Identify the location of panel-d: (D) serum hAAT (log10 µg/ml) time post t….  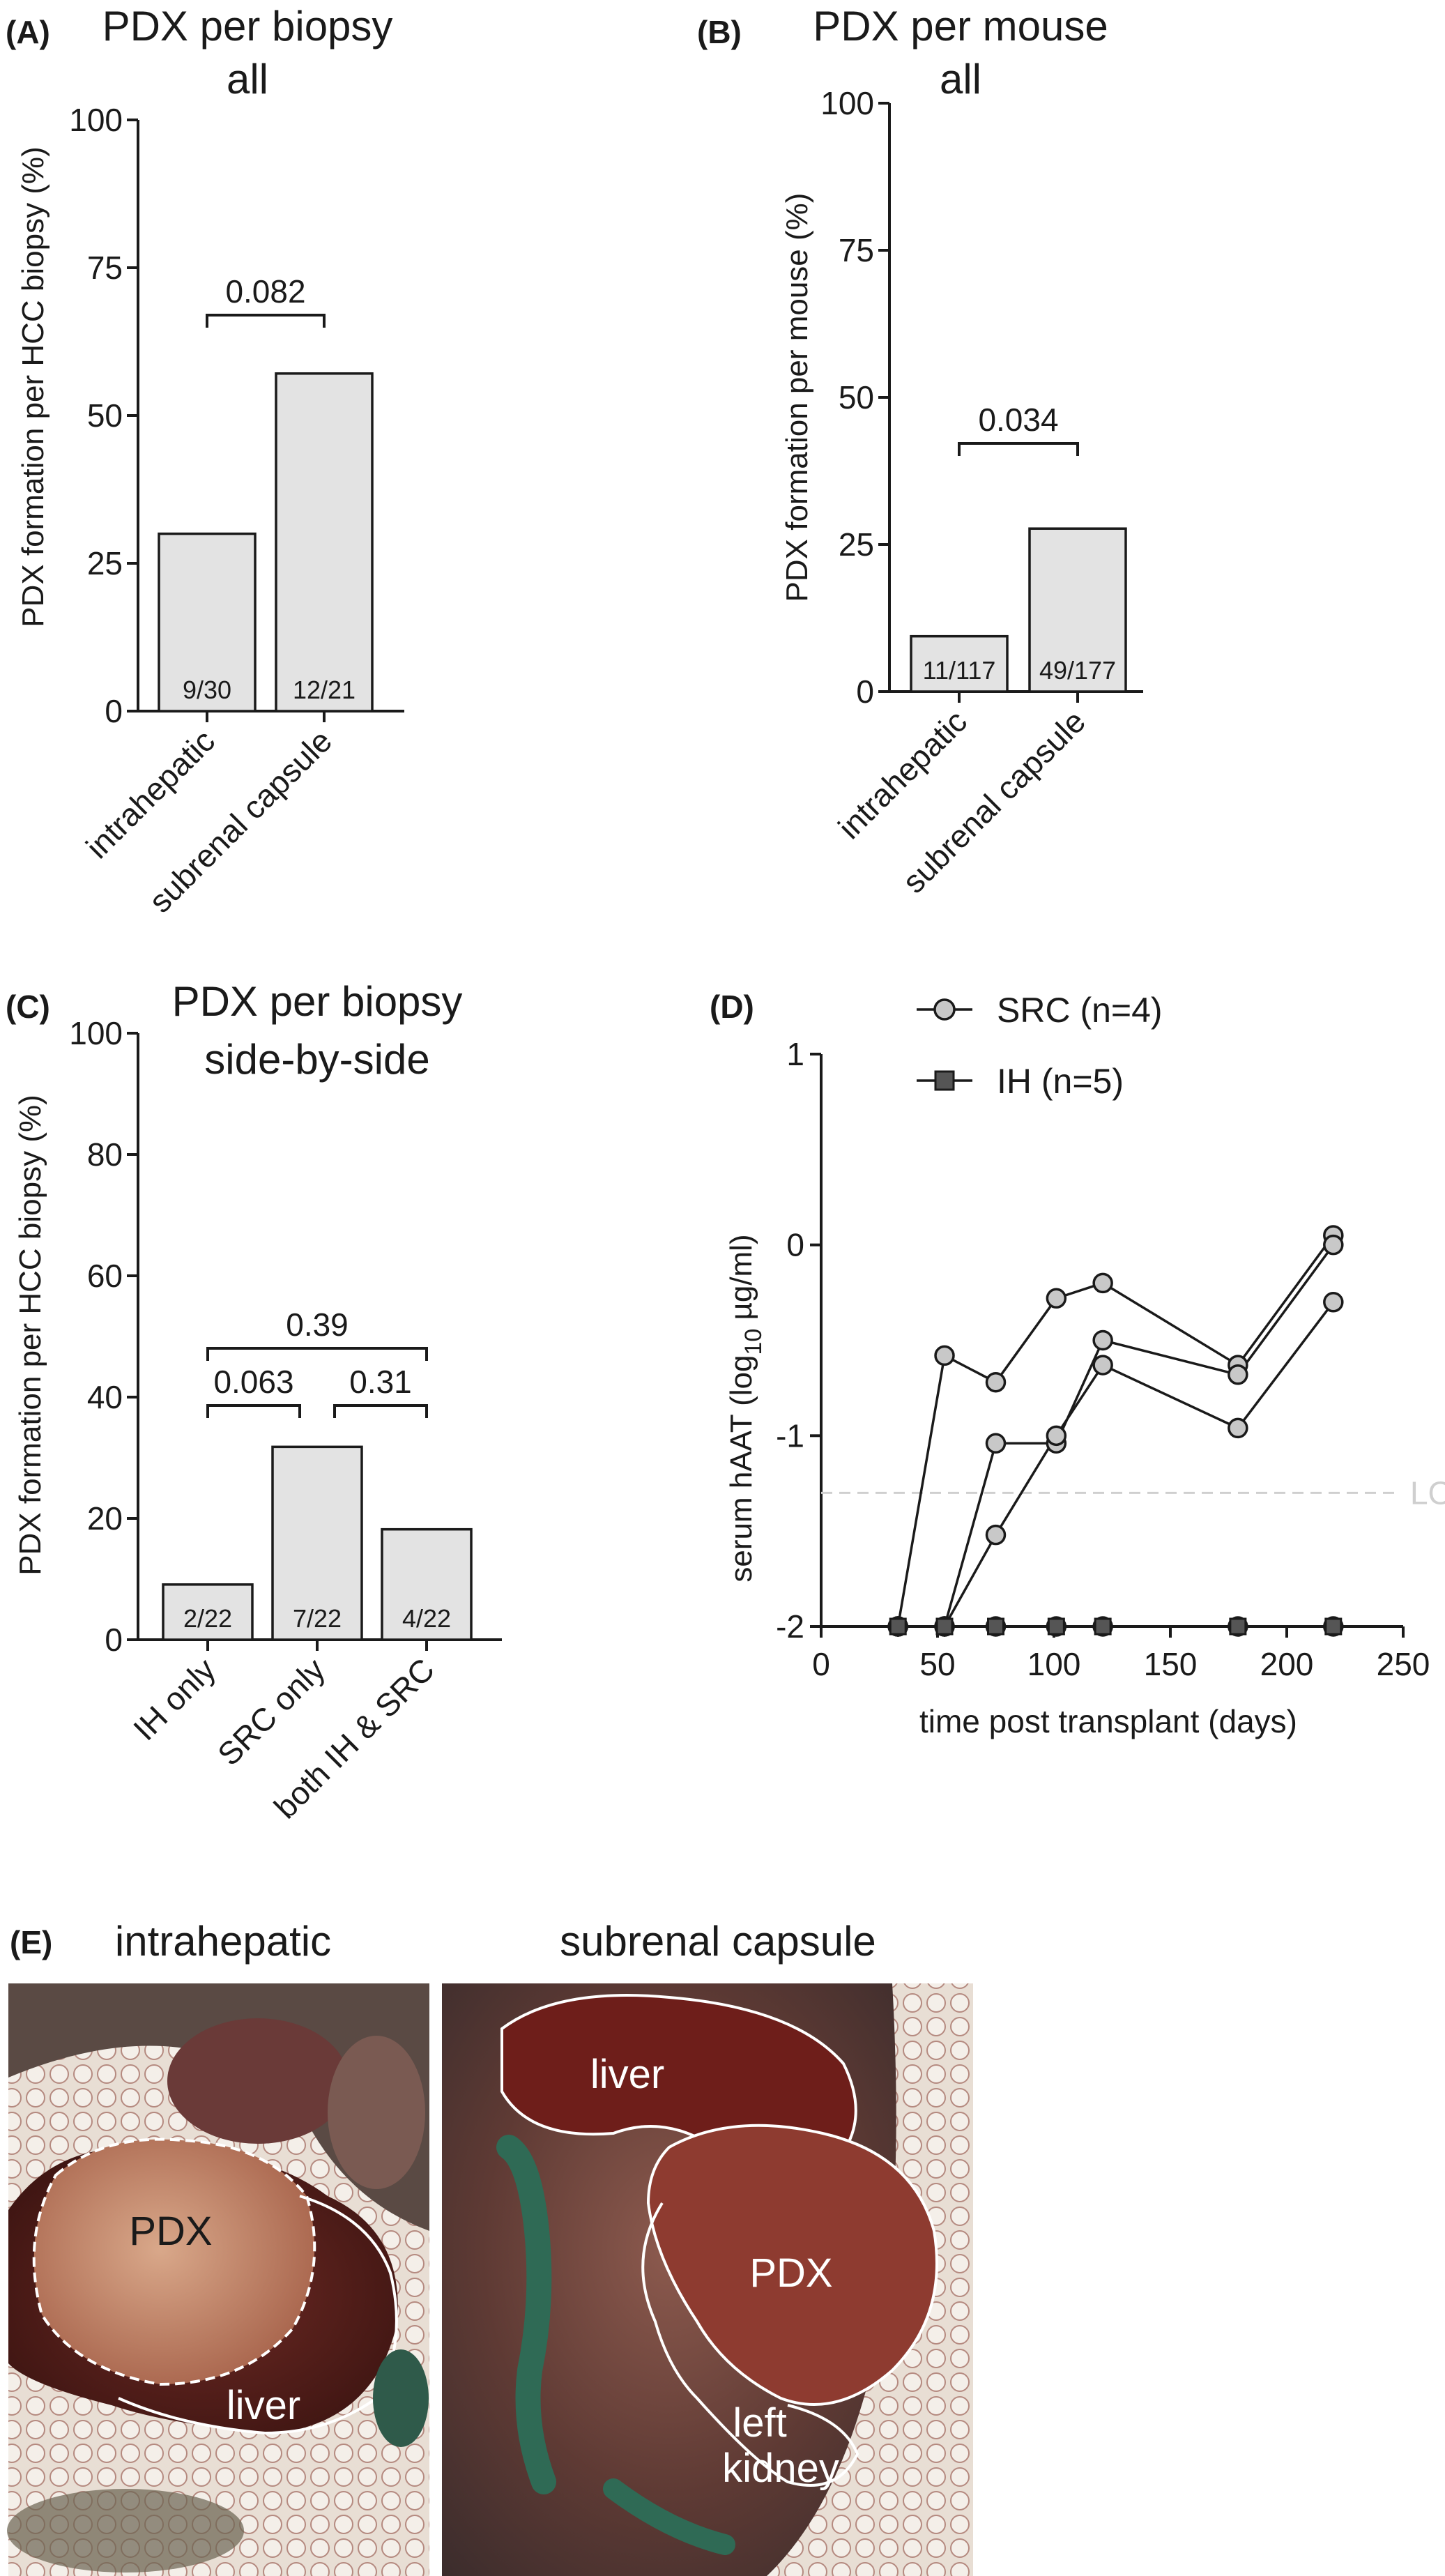
(1077, 1364).